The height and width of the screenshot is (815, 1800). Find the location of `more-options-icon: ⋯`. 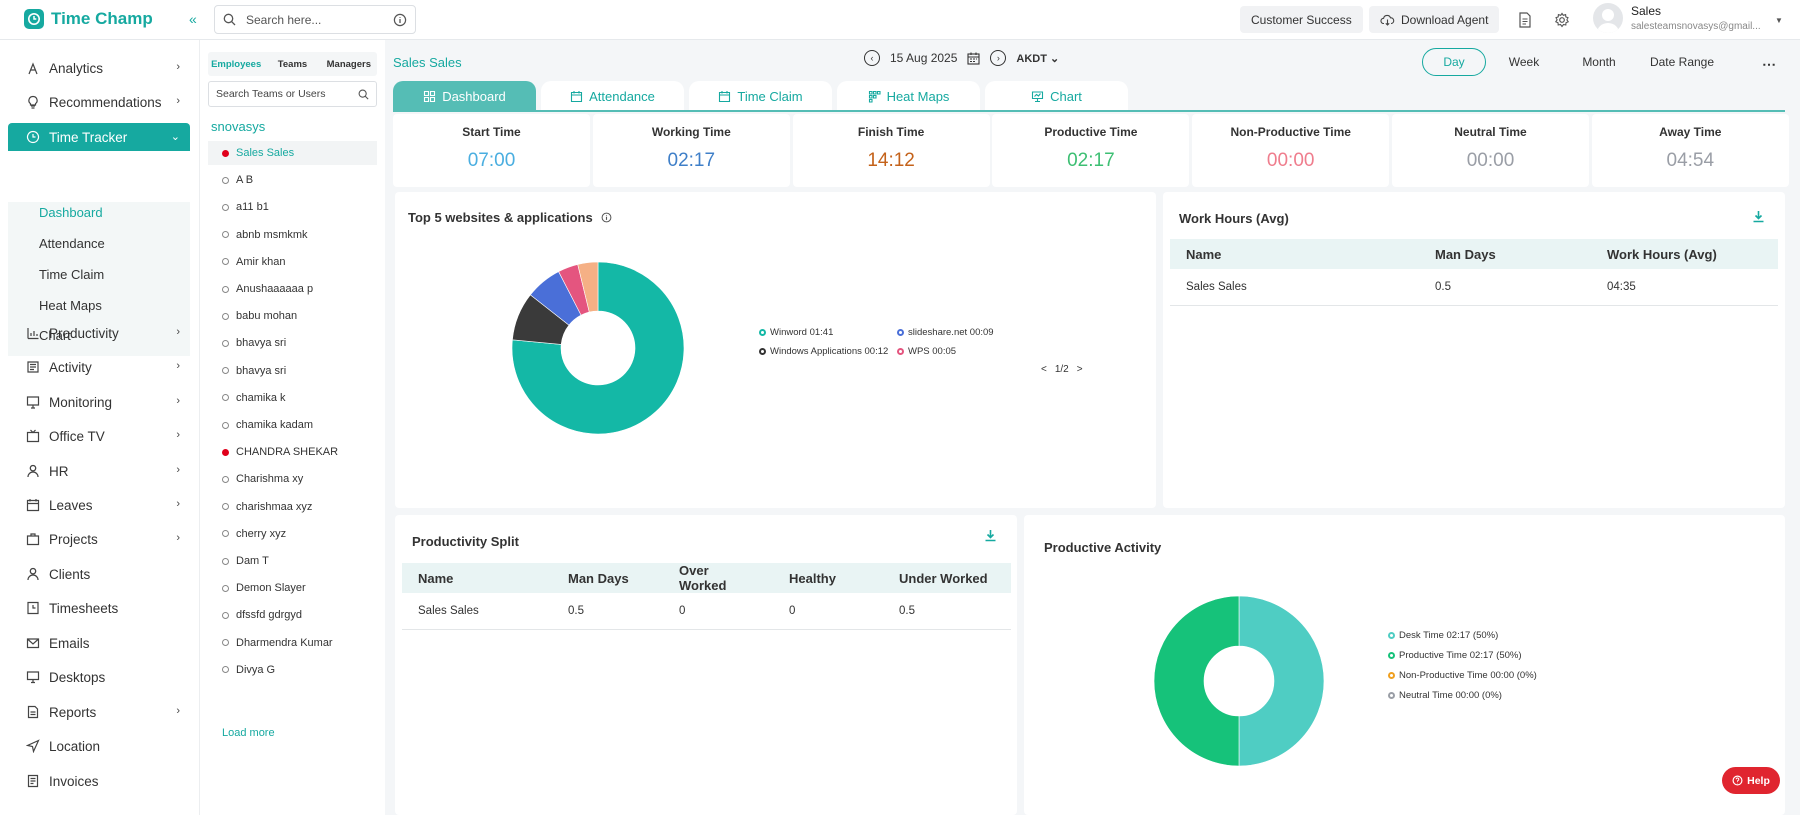

more-options-icon: ⋯ is located at coordinates (1769, 64).